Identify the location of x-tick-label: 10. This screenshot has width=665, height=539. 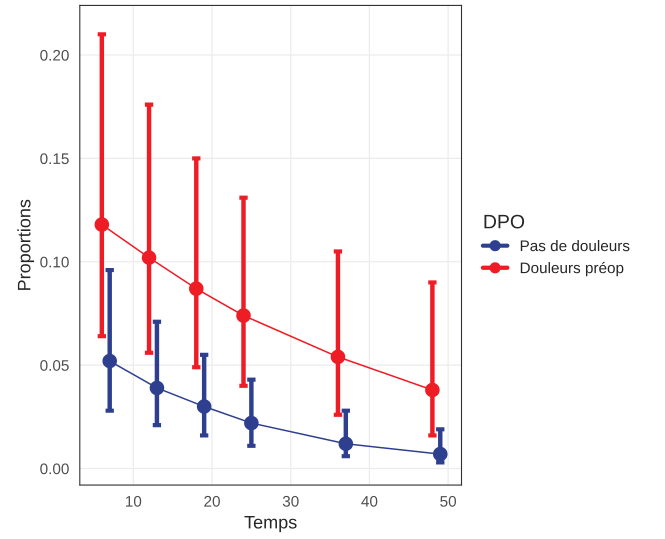
(134, 501).